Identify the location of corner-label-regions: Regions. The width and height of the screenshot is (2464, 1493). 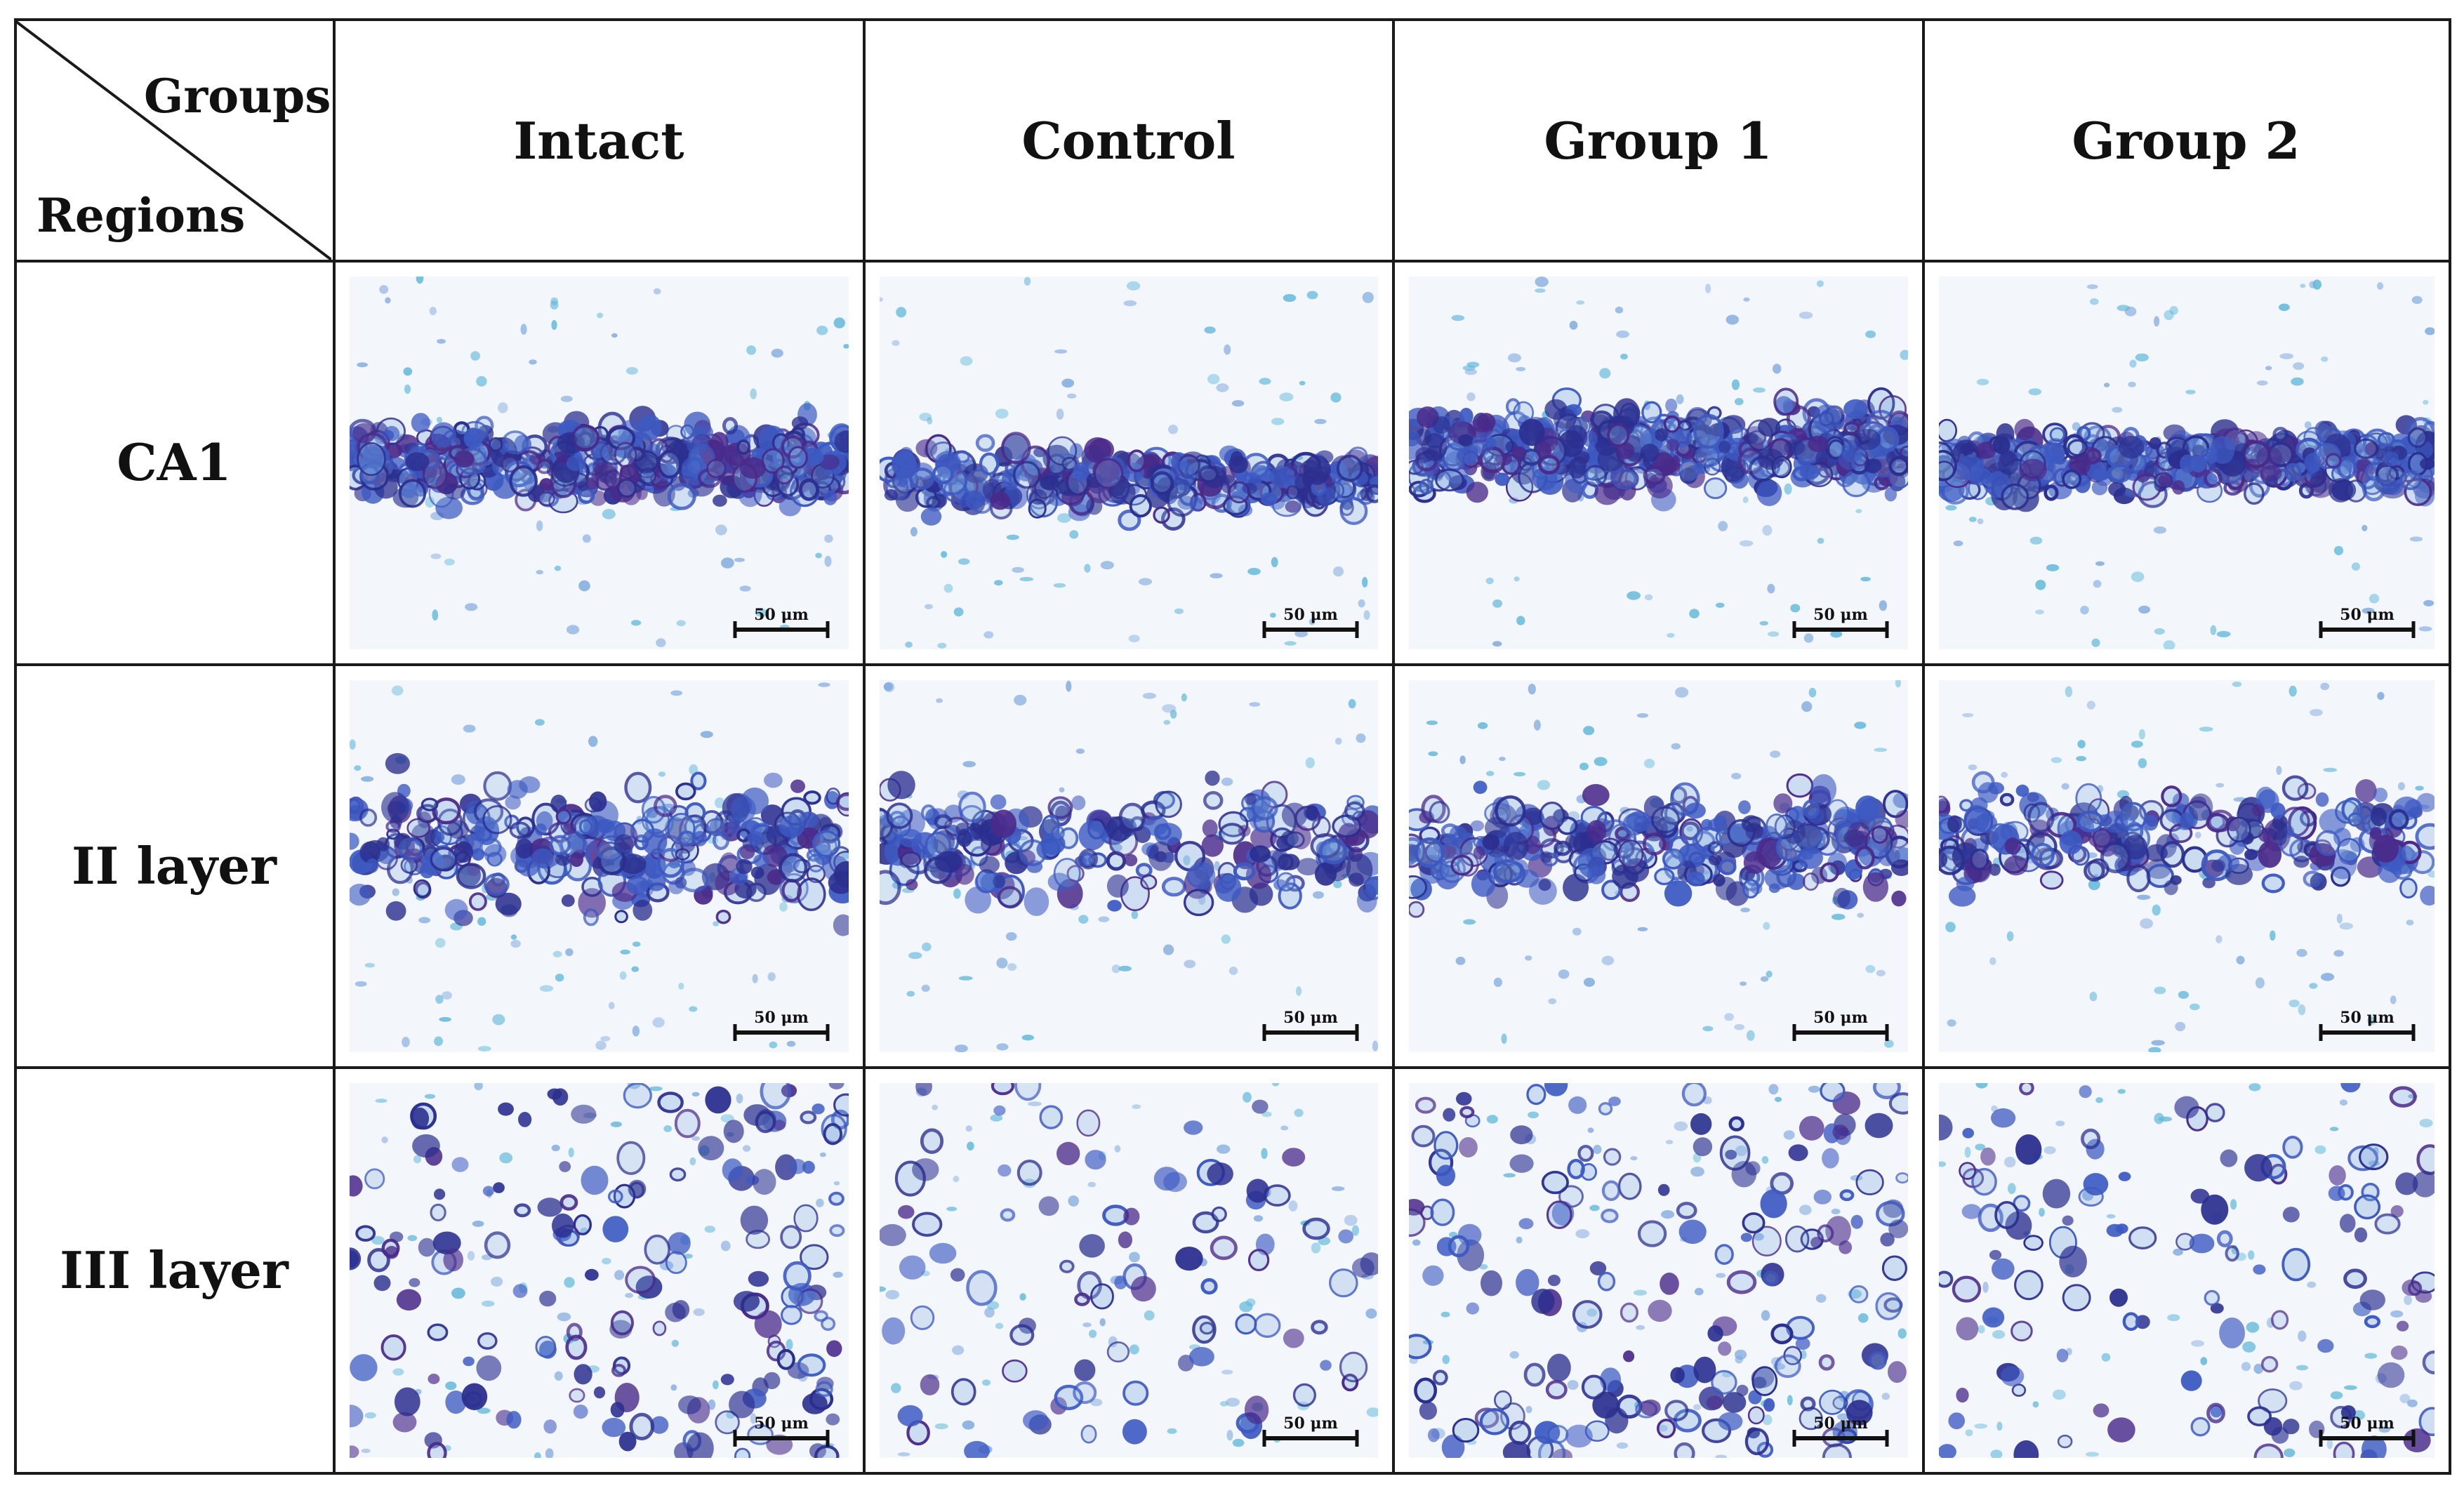
(142, 215).